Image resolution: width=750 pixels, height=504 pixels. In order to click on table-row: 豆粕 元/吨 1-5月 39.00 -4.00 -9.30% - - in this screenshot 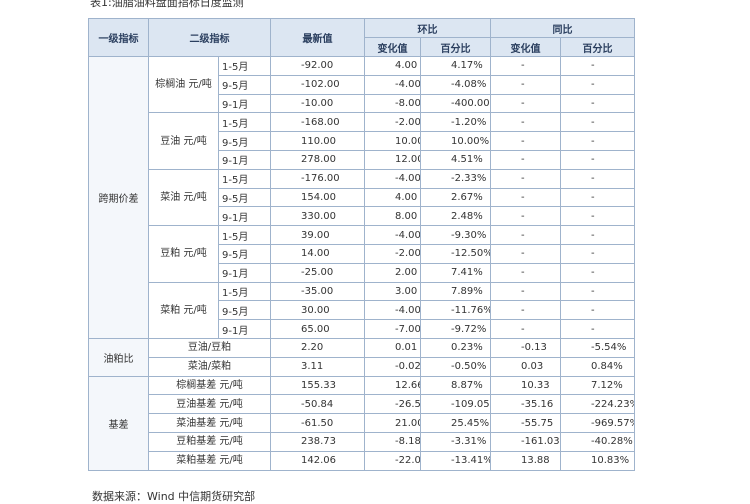, I will do `click(362, 254)`.